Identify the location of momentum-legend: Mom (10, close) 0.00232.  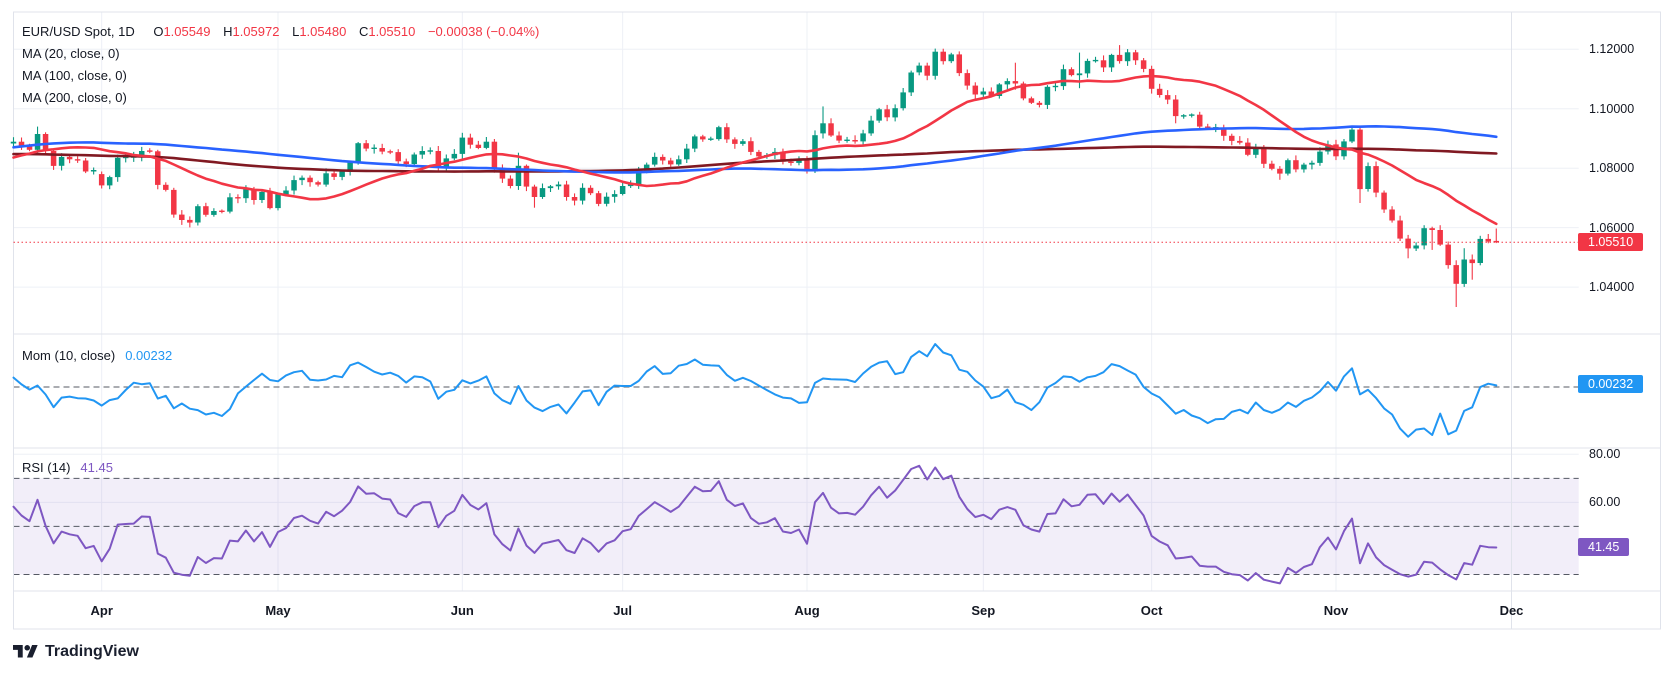
(97, 356).